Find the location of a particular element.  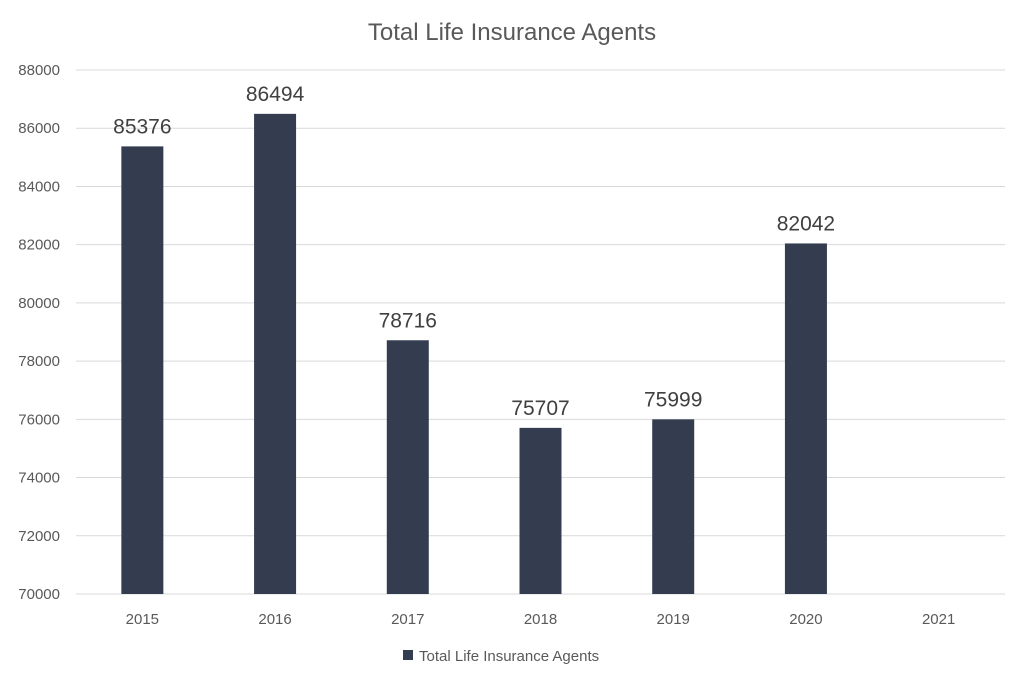

x-tick-label: 2017 is located at coordinates (407, 619).